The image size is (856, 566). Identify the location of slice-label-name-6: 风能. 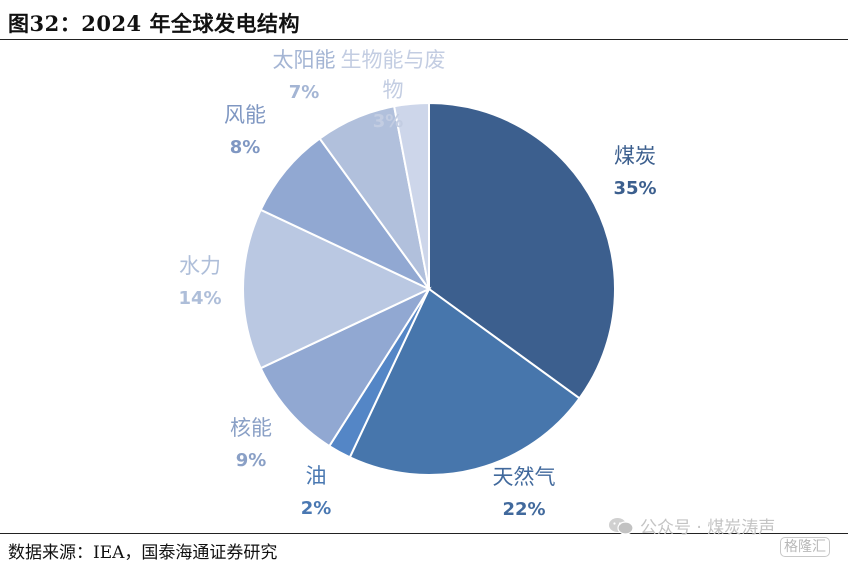
(245, 115).